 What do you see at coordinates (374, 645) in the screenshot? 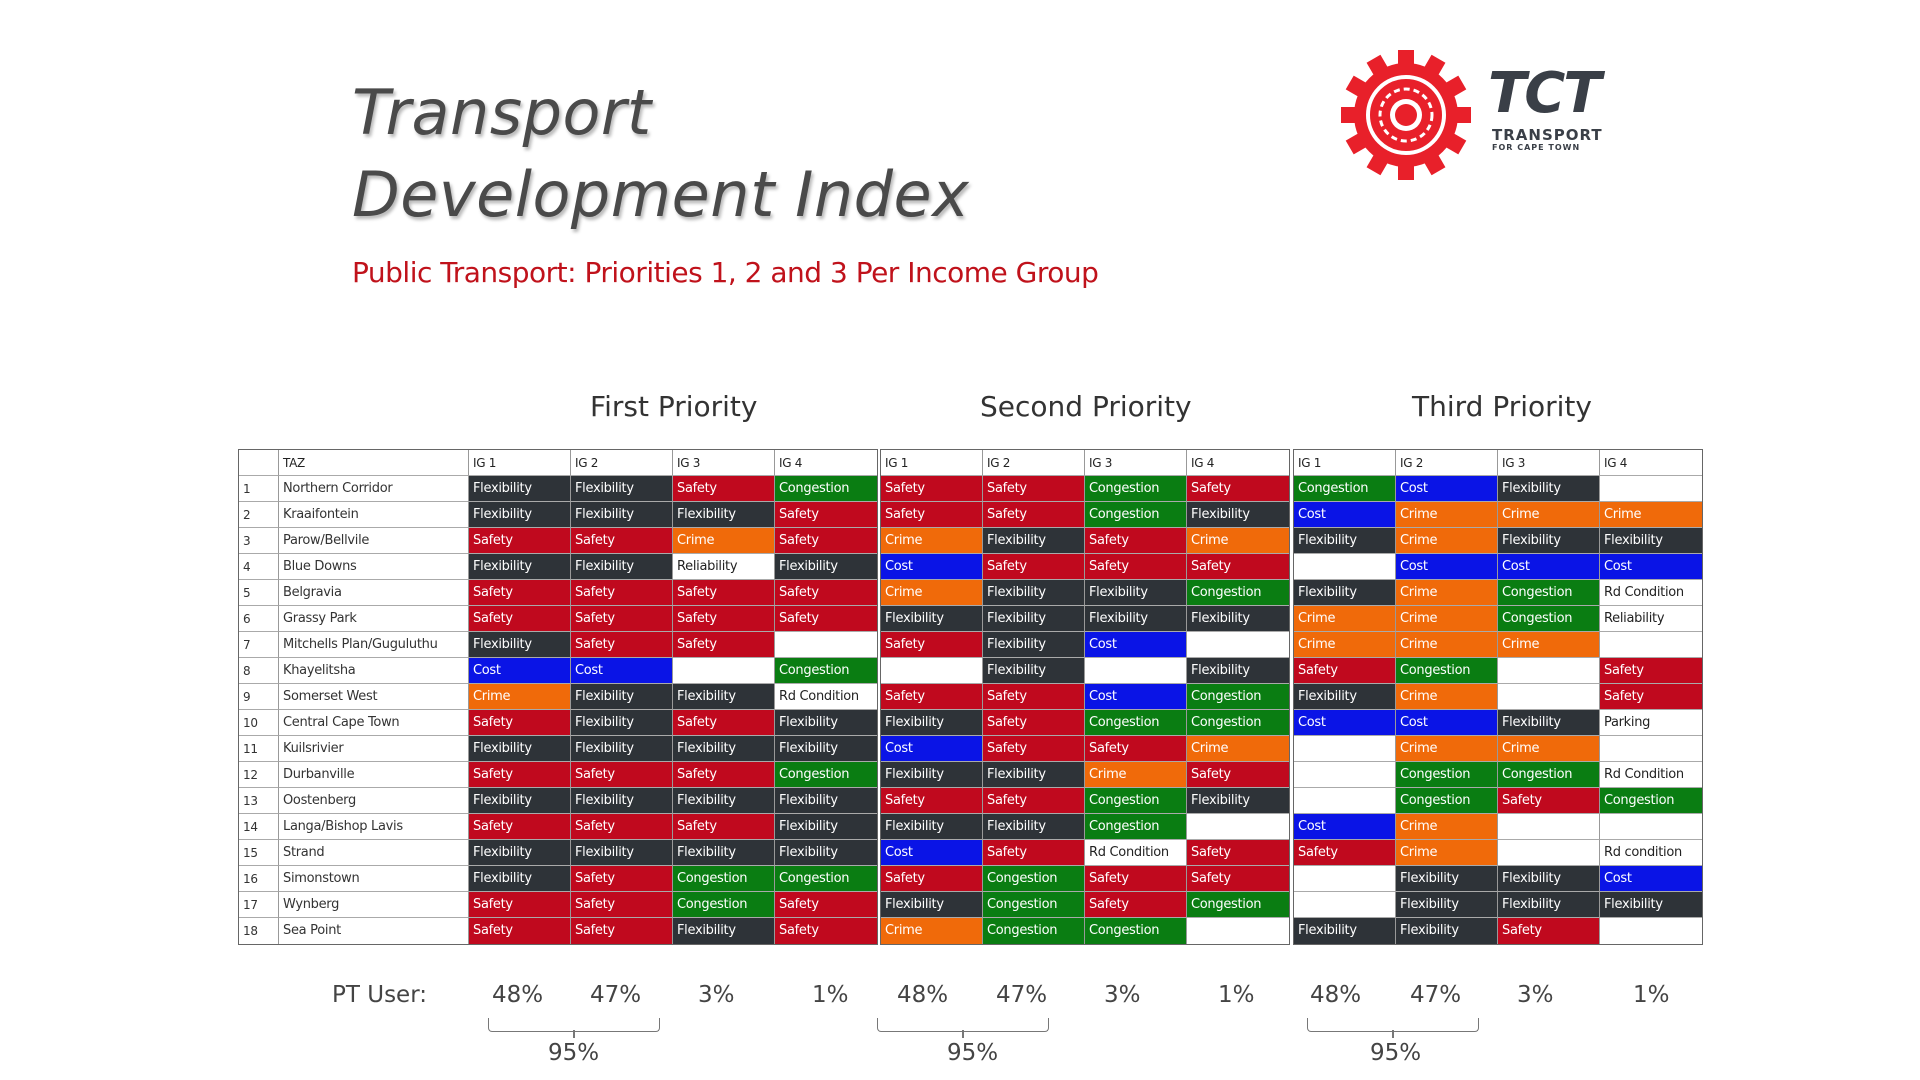
I see `taz-name: Mitchells Plan/Guguluthu` at bounding box center [374, 645].